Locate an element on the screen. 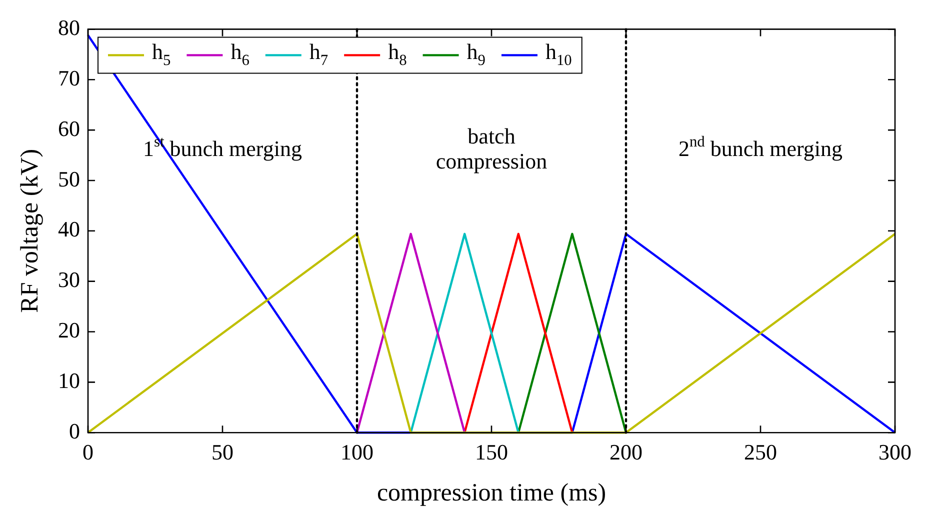 The width and height of the screenshot is (931, 523). x-tick-label: 250 is located at coordinates (760, 452).